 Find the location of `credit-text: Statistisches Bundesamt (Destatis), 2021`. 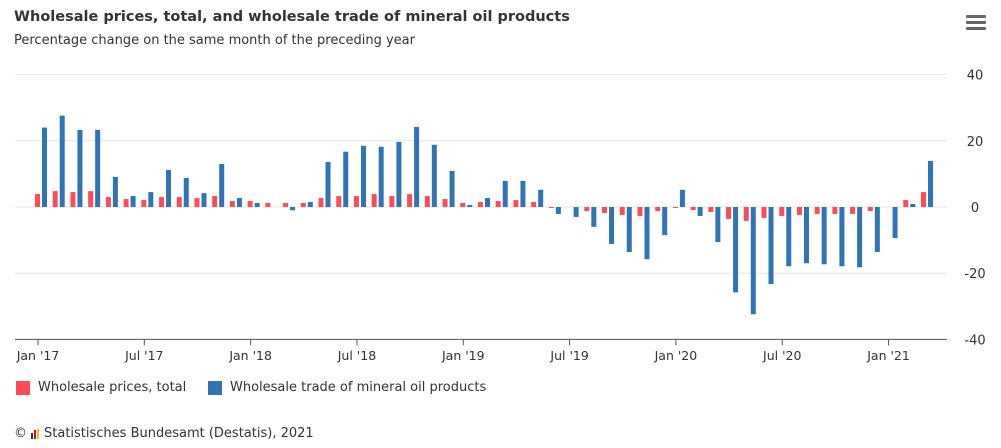

credit-text: Statistisches Bundesamt (Destatis), 2021 is located at coordinates (179, 433).